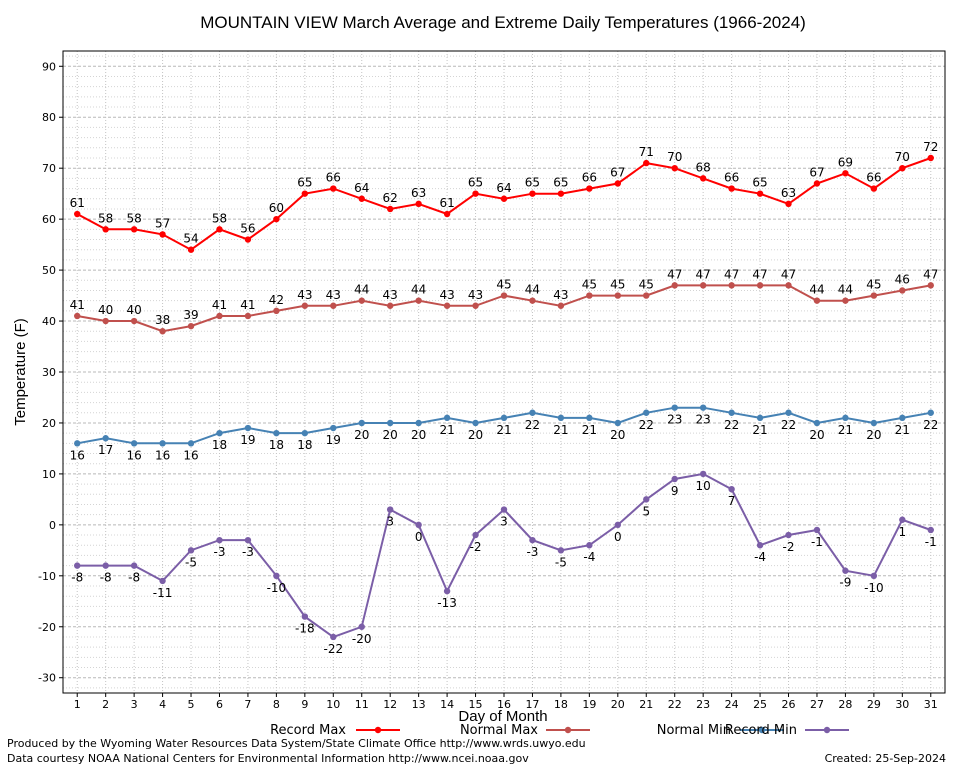  I want to click on data-label: 0, so click(419, 537).